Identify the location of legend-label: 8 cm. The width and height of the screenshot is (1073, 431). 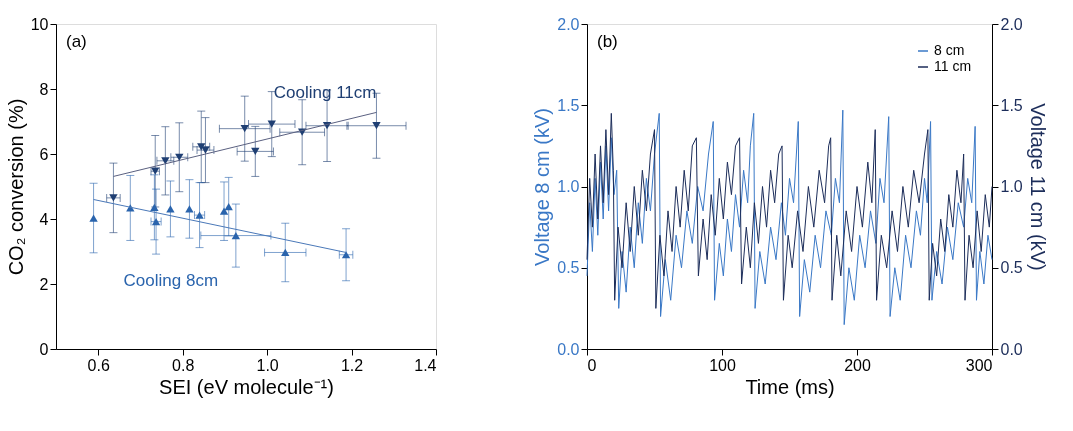
(949, 50).